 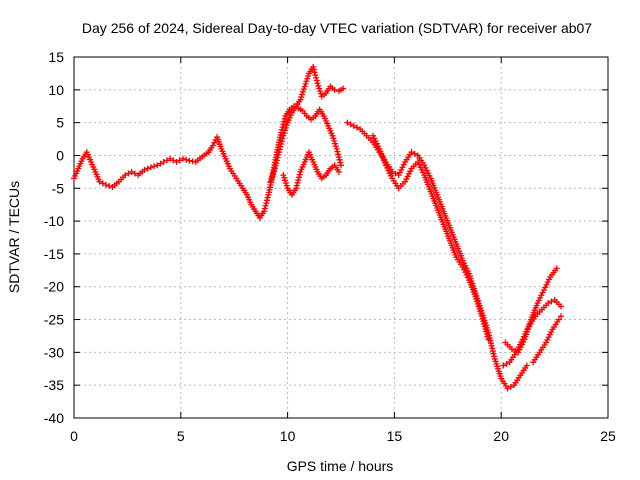 What do you see at coordinates (56, 57) in the screenshot?
I see `y-tick-label: 15` at bounding box center [56, 57].